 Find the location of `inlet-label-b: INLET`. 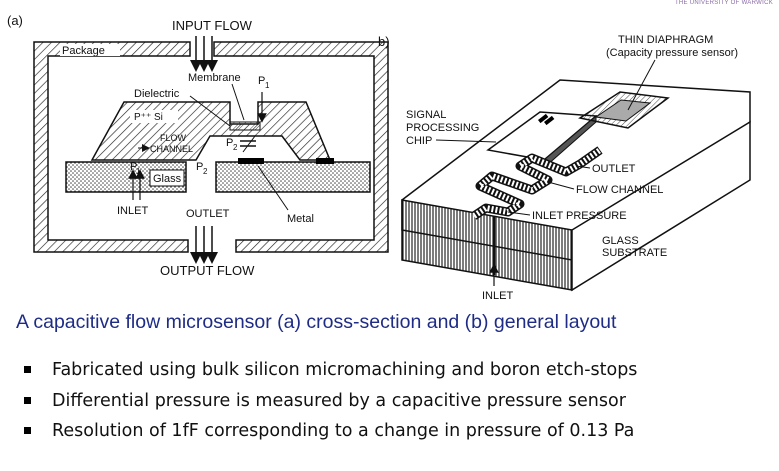

inlet-label-b: INLET is located at coordinates (497, 295).